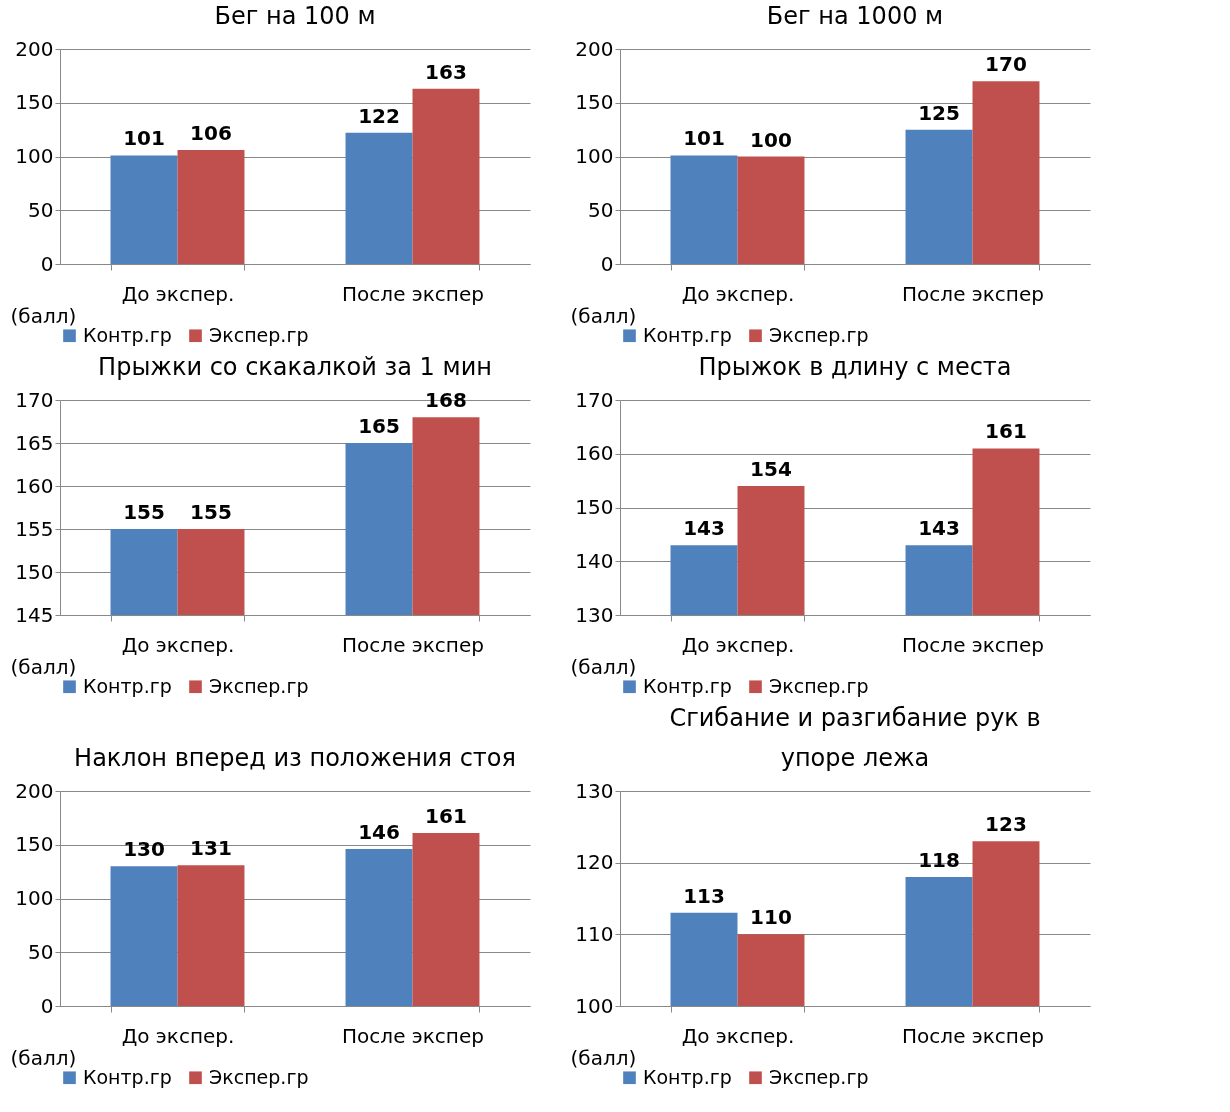  I want to click on y-tick-label: 165, so click(34, 442).